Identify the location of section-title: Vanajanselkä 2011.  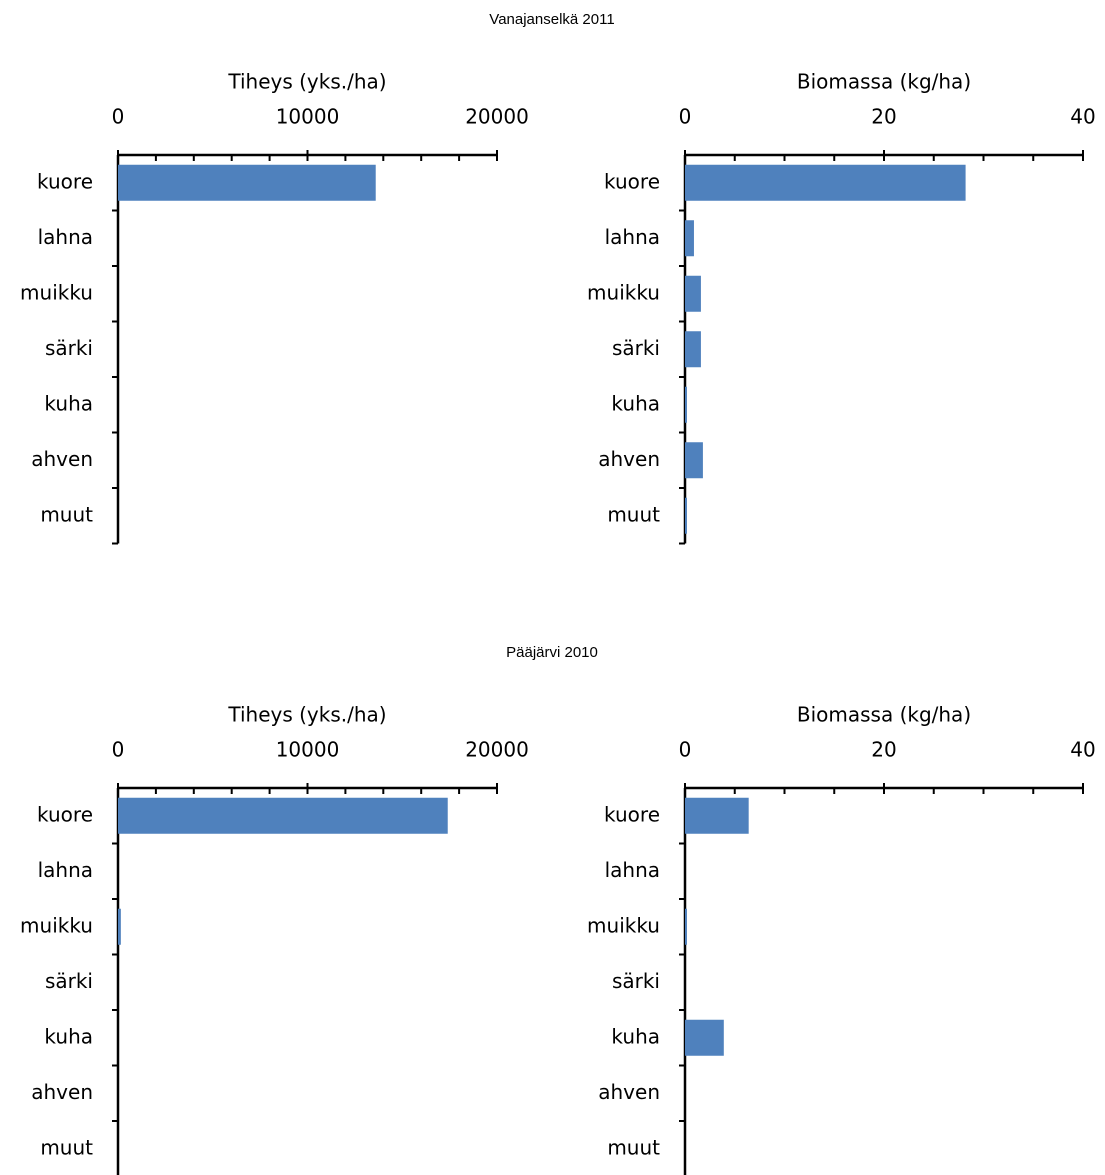
(551, 19).